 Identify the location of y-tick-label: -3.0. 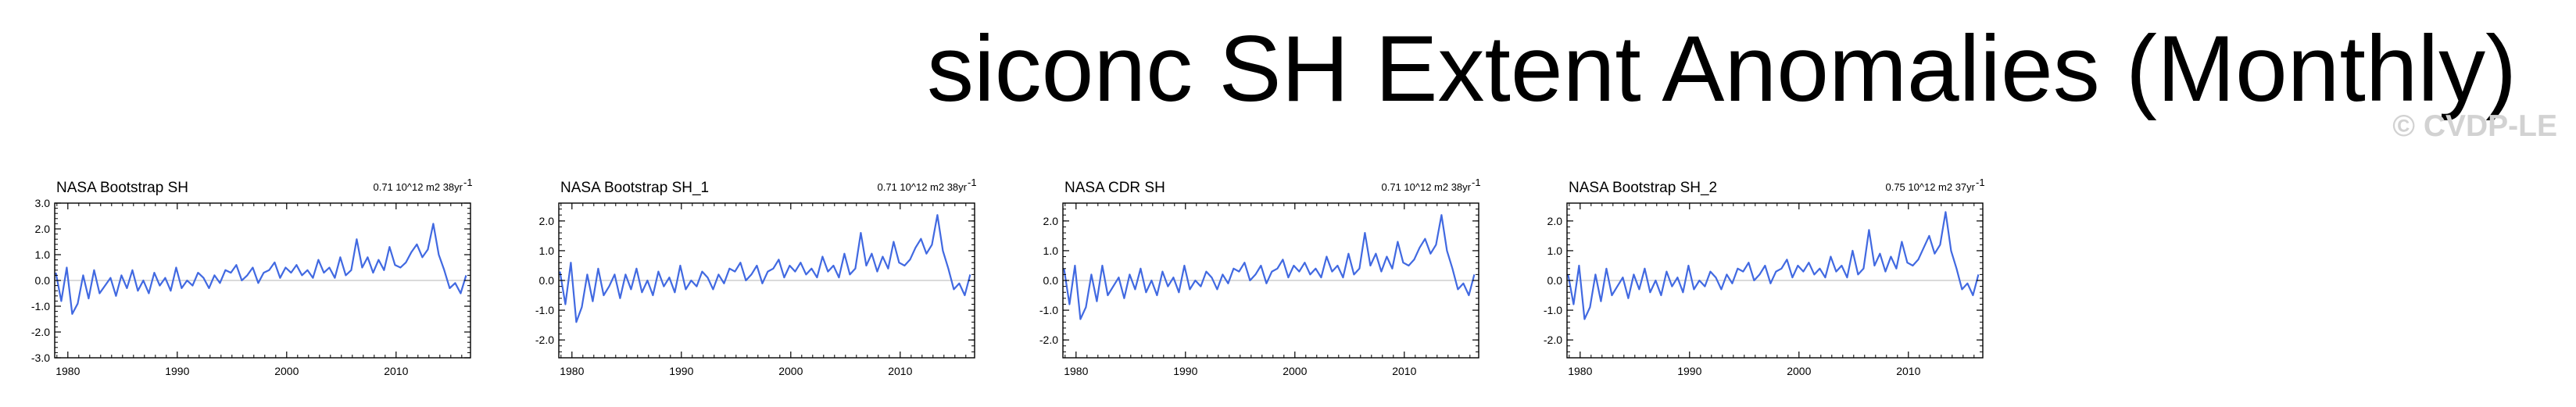
(40, 358).